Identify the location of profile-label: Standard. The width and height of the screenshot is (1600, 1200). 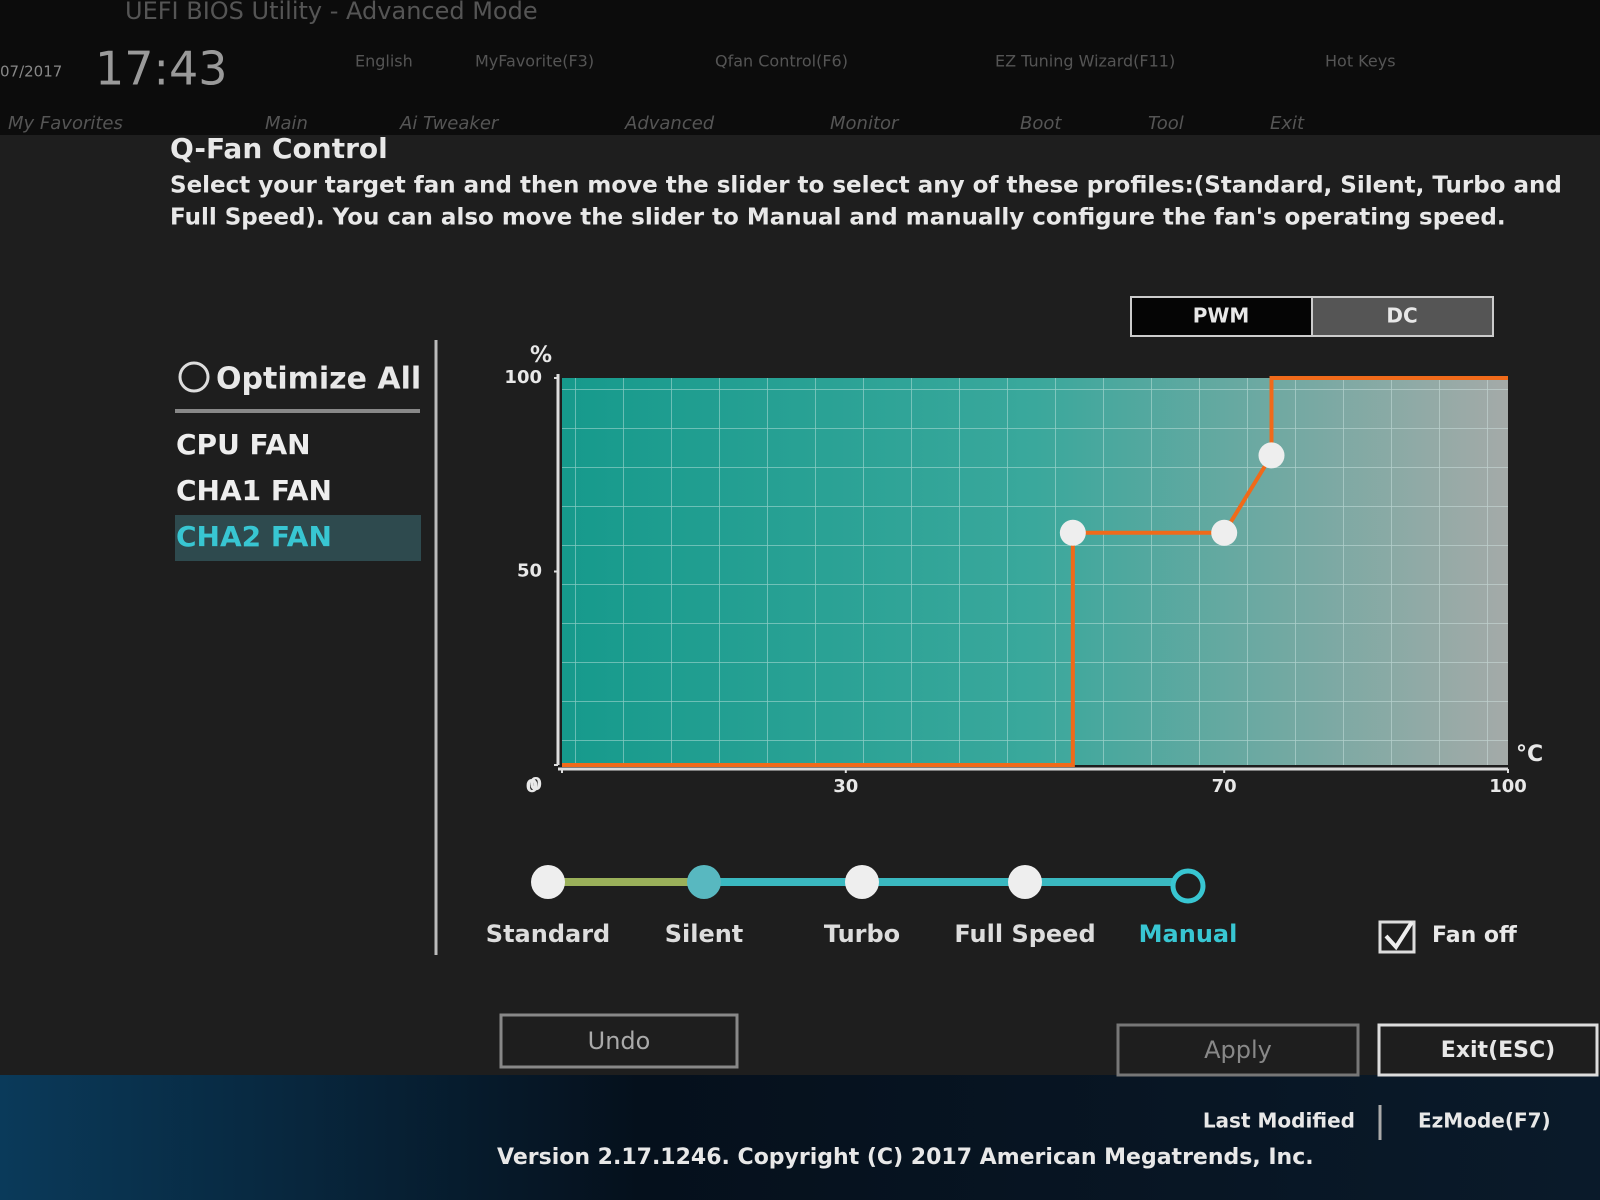
(548, 934).